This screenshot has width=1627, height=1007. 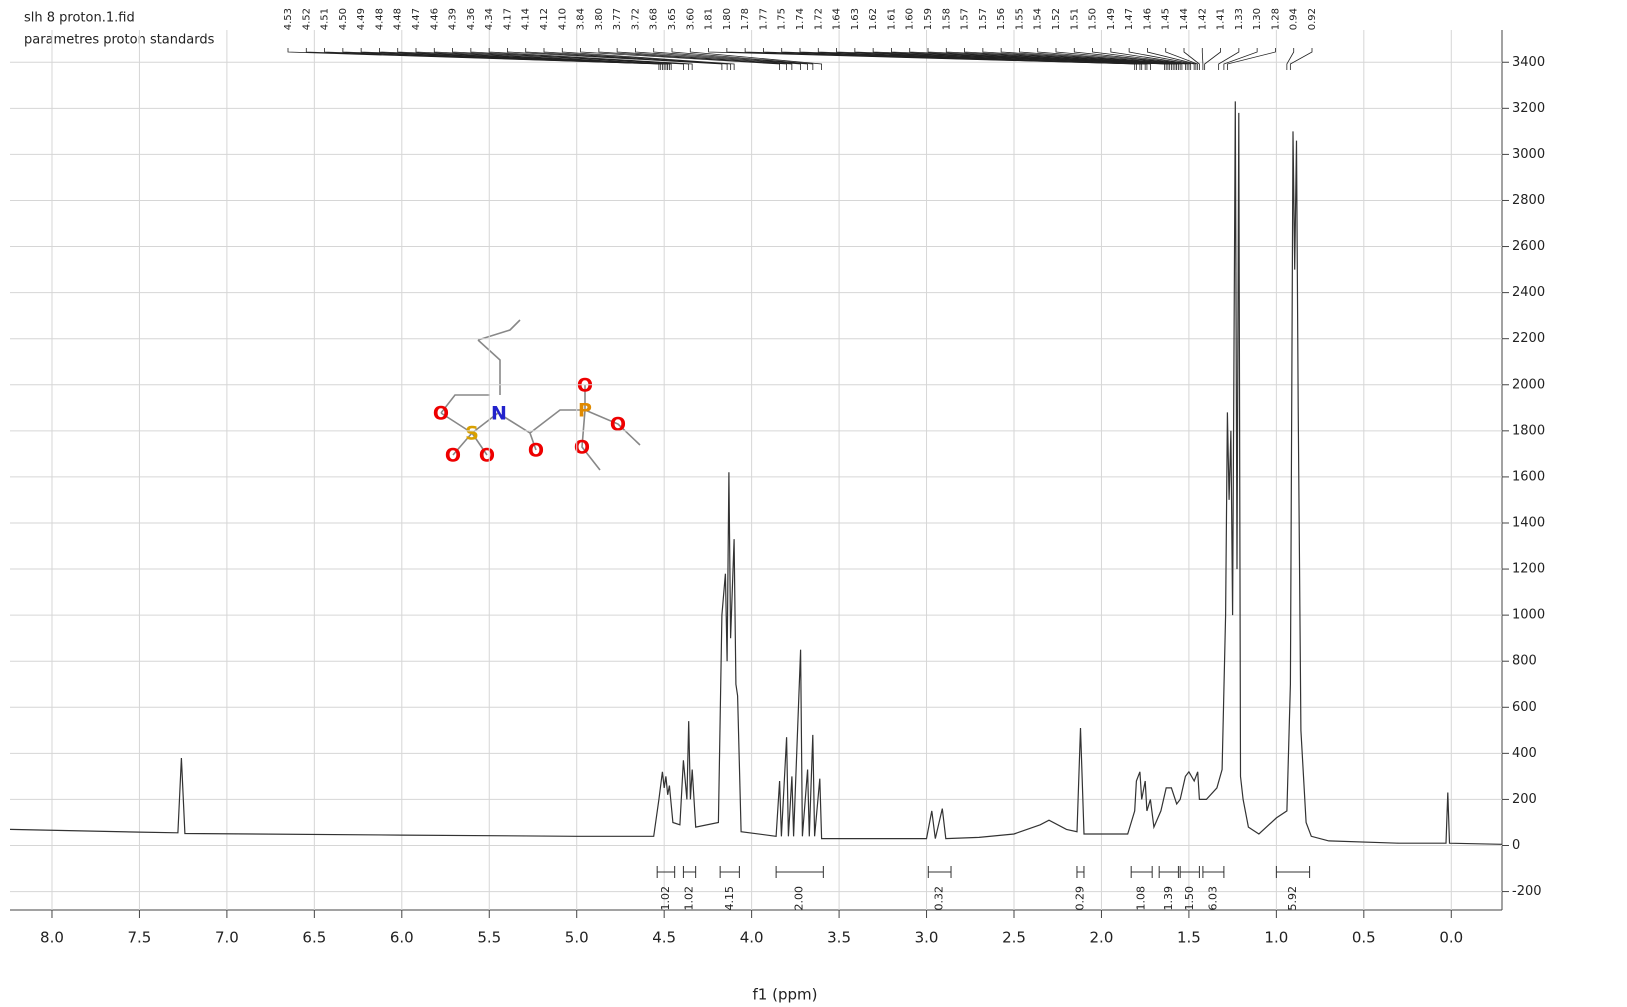 I want to click on peak-label: 1.45, so click(x=1166, y=19).